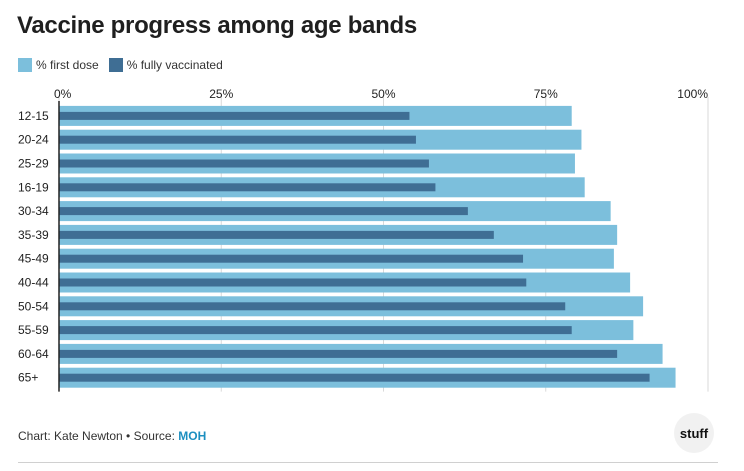  Describe the element at coordinates (33, 164) in the screenshot. I see `y-category-label: 25-29` at that location.